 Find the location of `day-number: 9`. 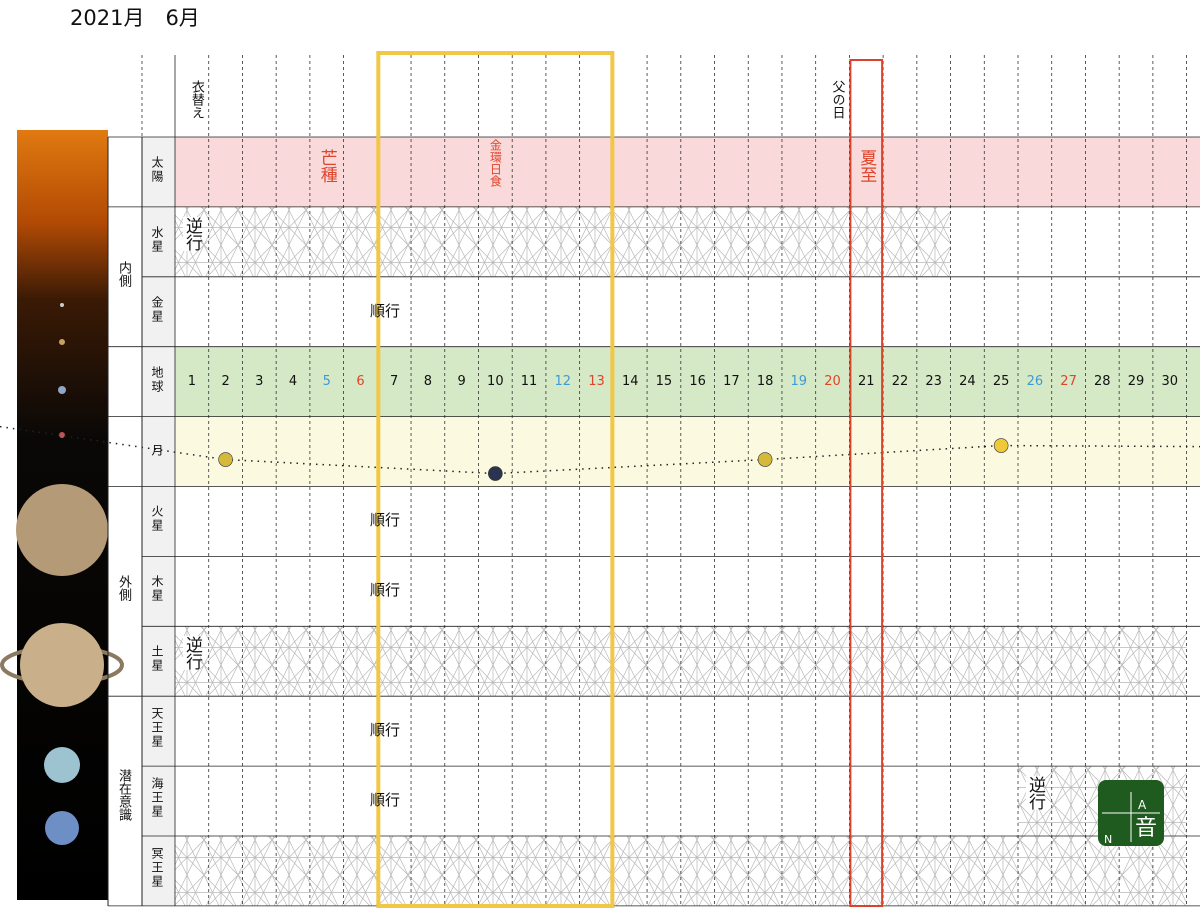

day-number: 9 is located at coordinates (461, 381).